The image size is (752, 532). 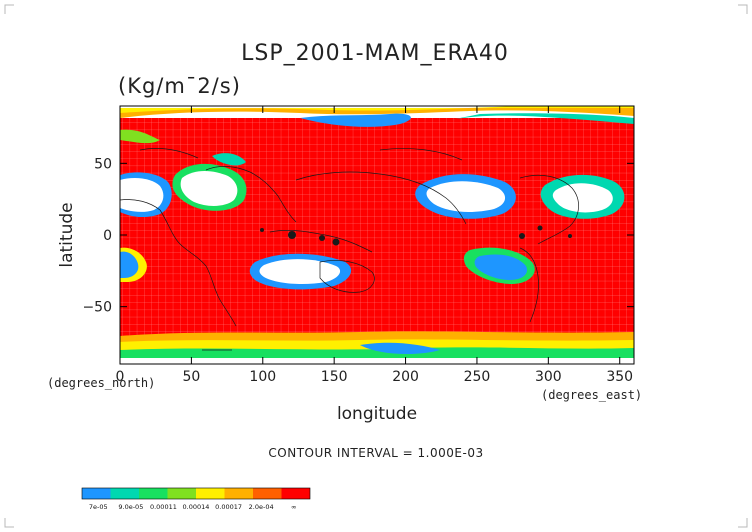 What do you see at coordinates (375, 53) in the screenshot?
I see `chart-title: LSP_2001-MAM_ERA40` at bounding box center [375, 53].